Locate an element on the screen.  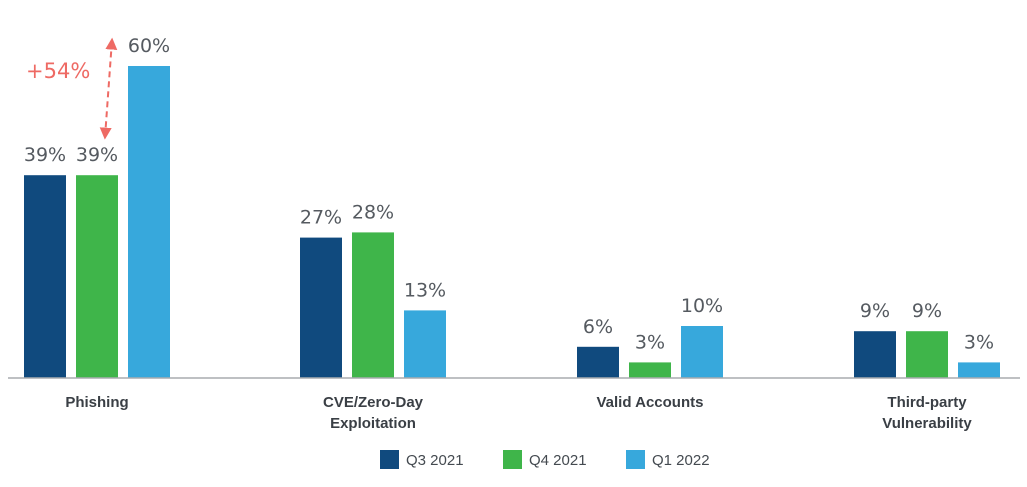
legend-label-q3-2021: Q3 2021 is located at coordinates (435, 460).